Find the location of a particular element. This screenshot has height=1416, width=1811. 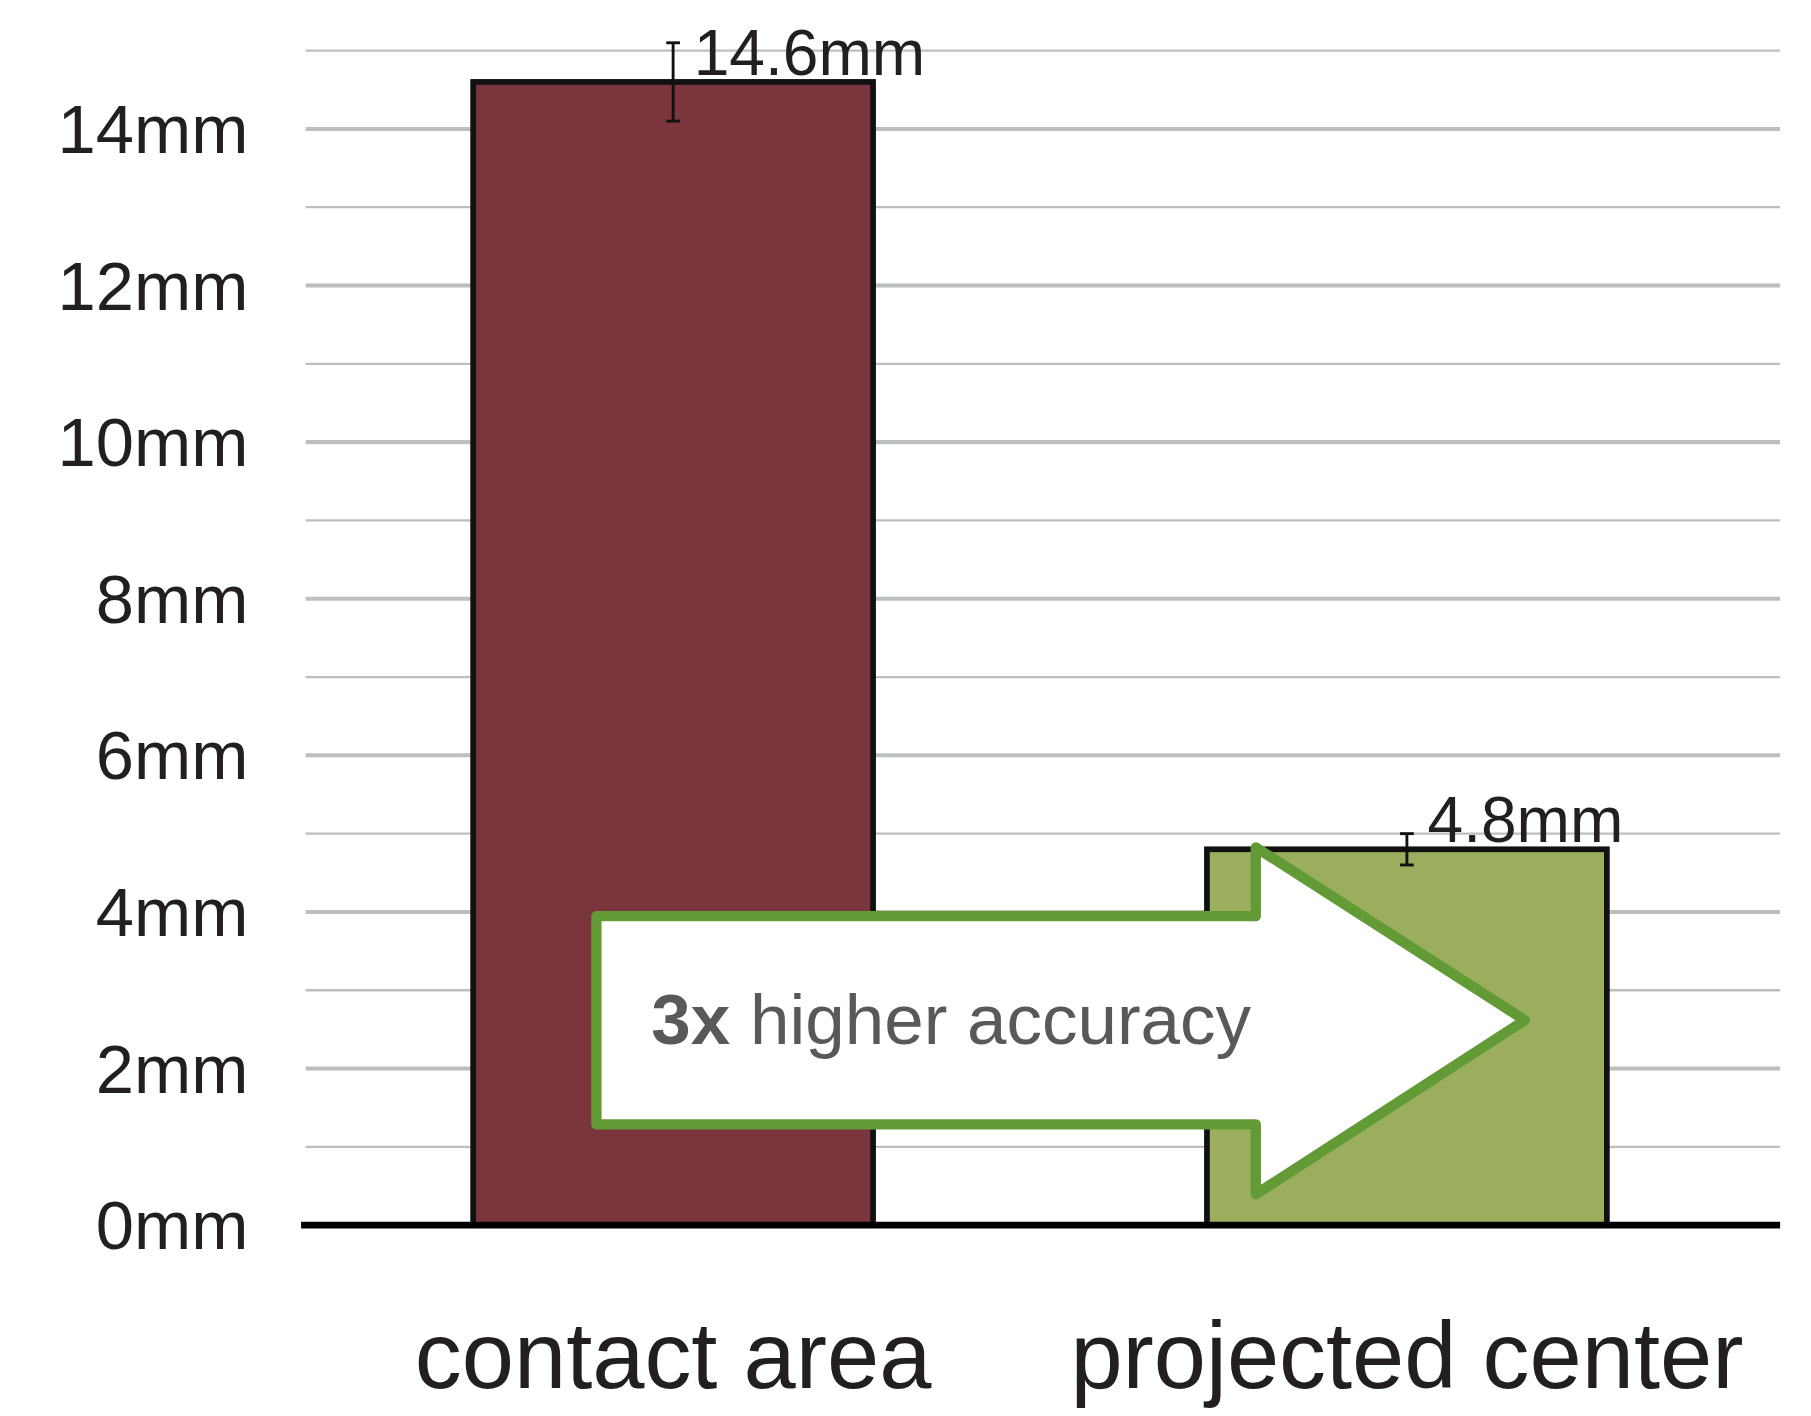

y-tick-label: 2mm is located at coordinates (172, 1069).